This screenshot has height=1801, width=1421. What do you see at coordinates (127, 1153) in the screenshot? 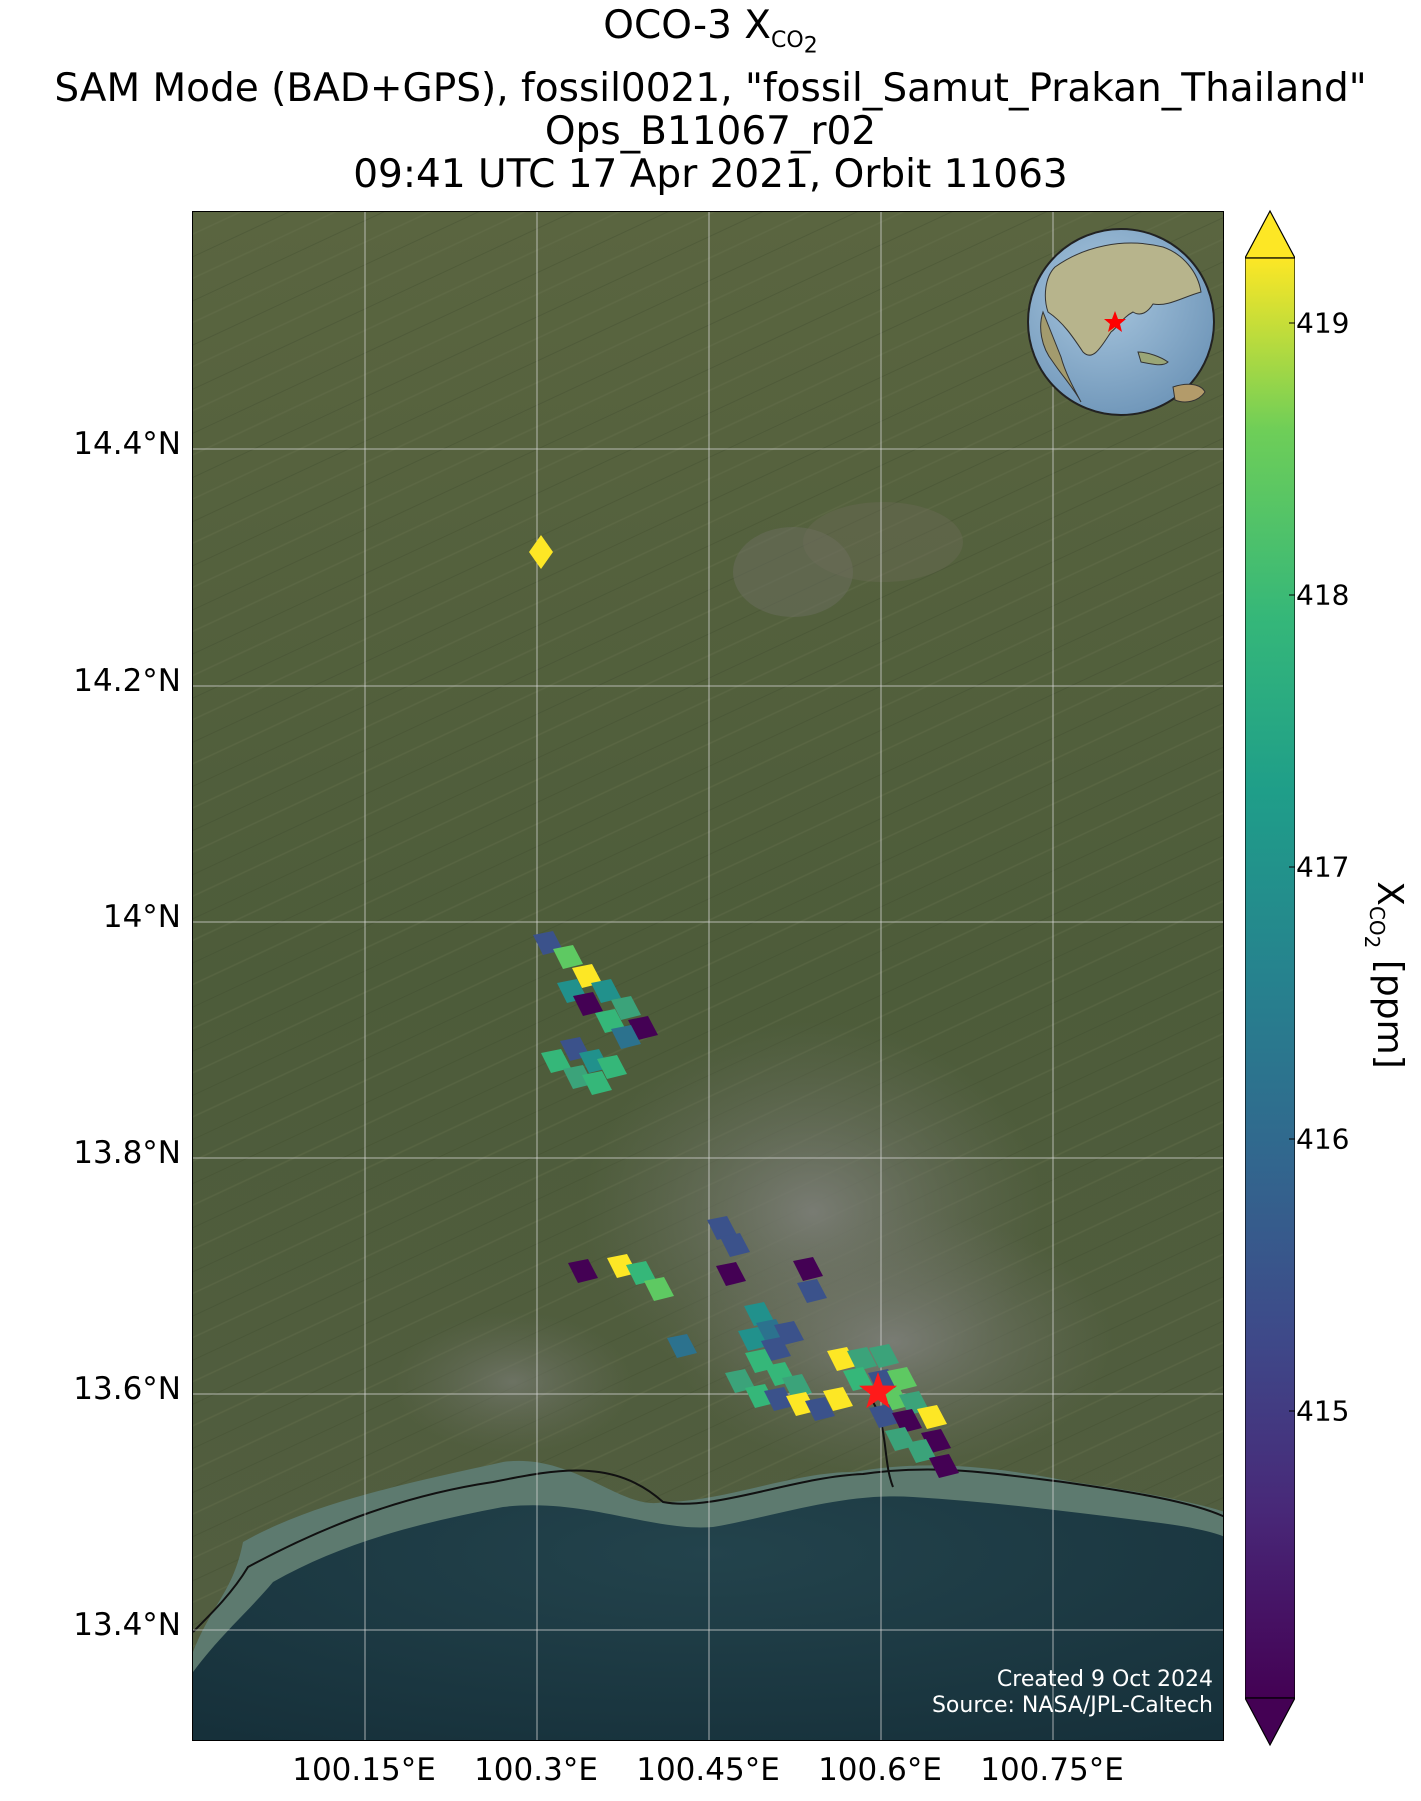
I see `y-tick-label: 13.8°N` at bounding box center [127, 1153].